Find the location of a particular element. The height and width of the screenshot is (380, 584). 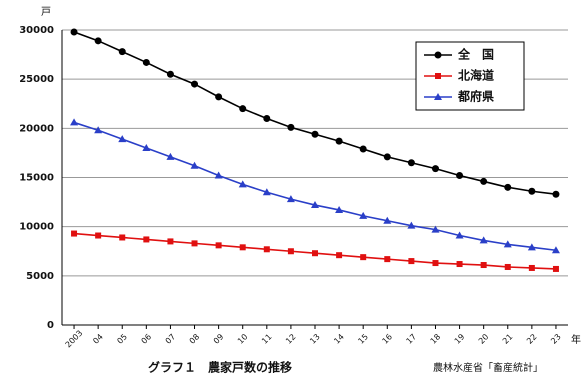

x-unit: 年 is located at coordinates (576, 339).